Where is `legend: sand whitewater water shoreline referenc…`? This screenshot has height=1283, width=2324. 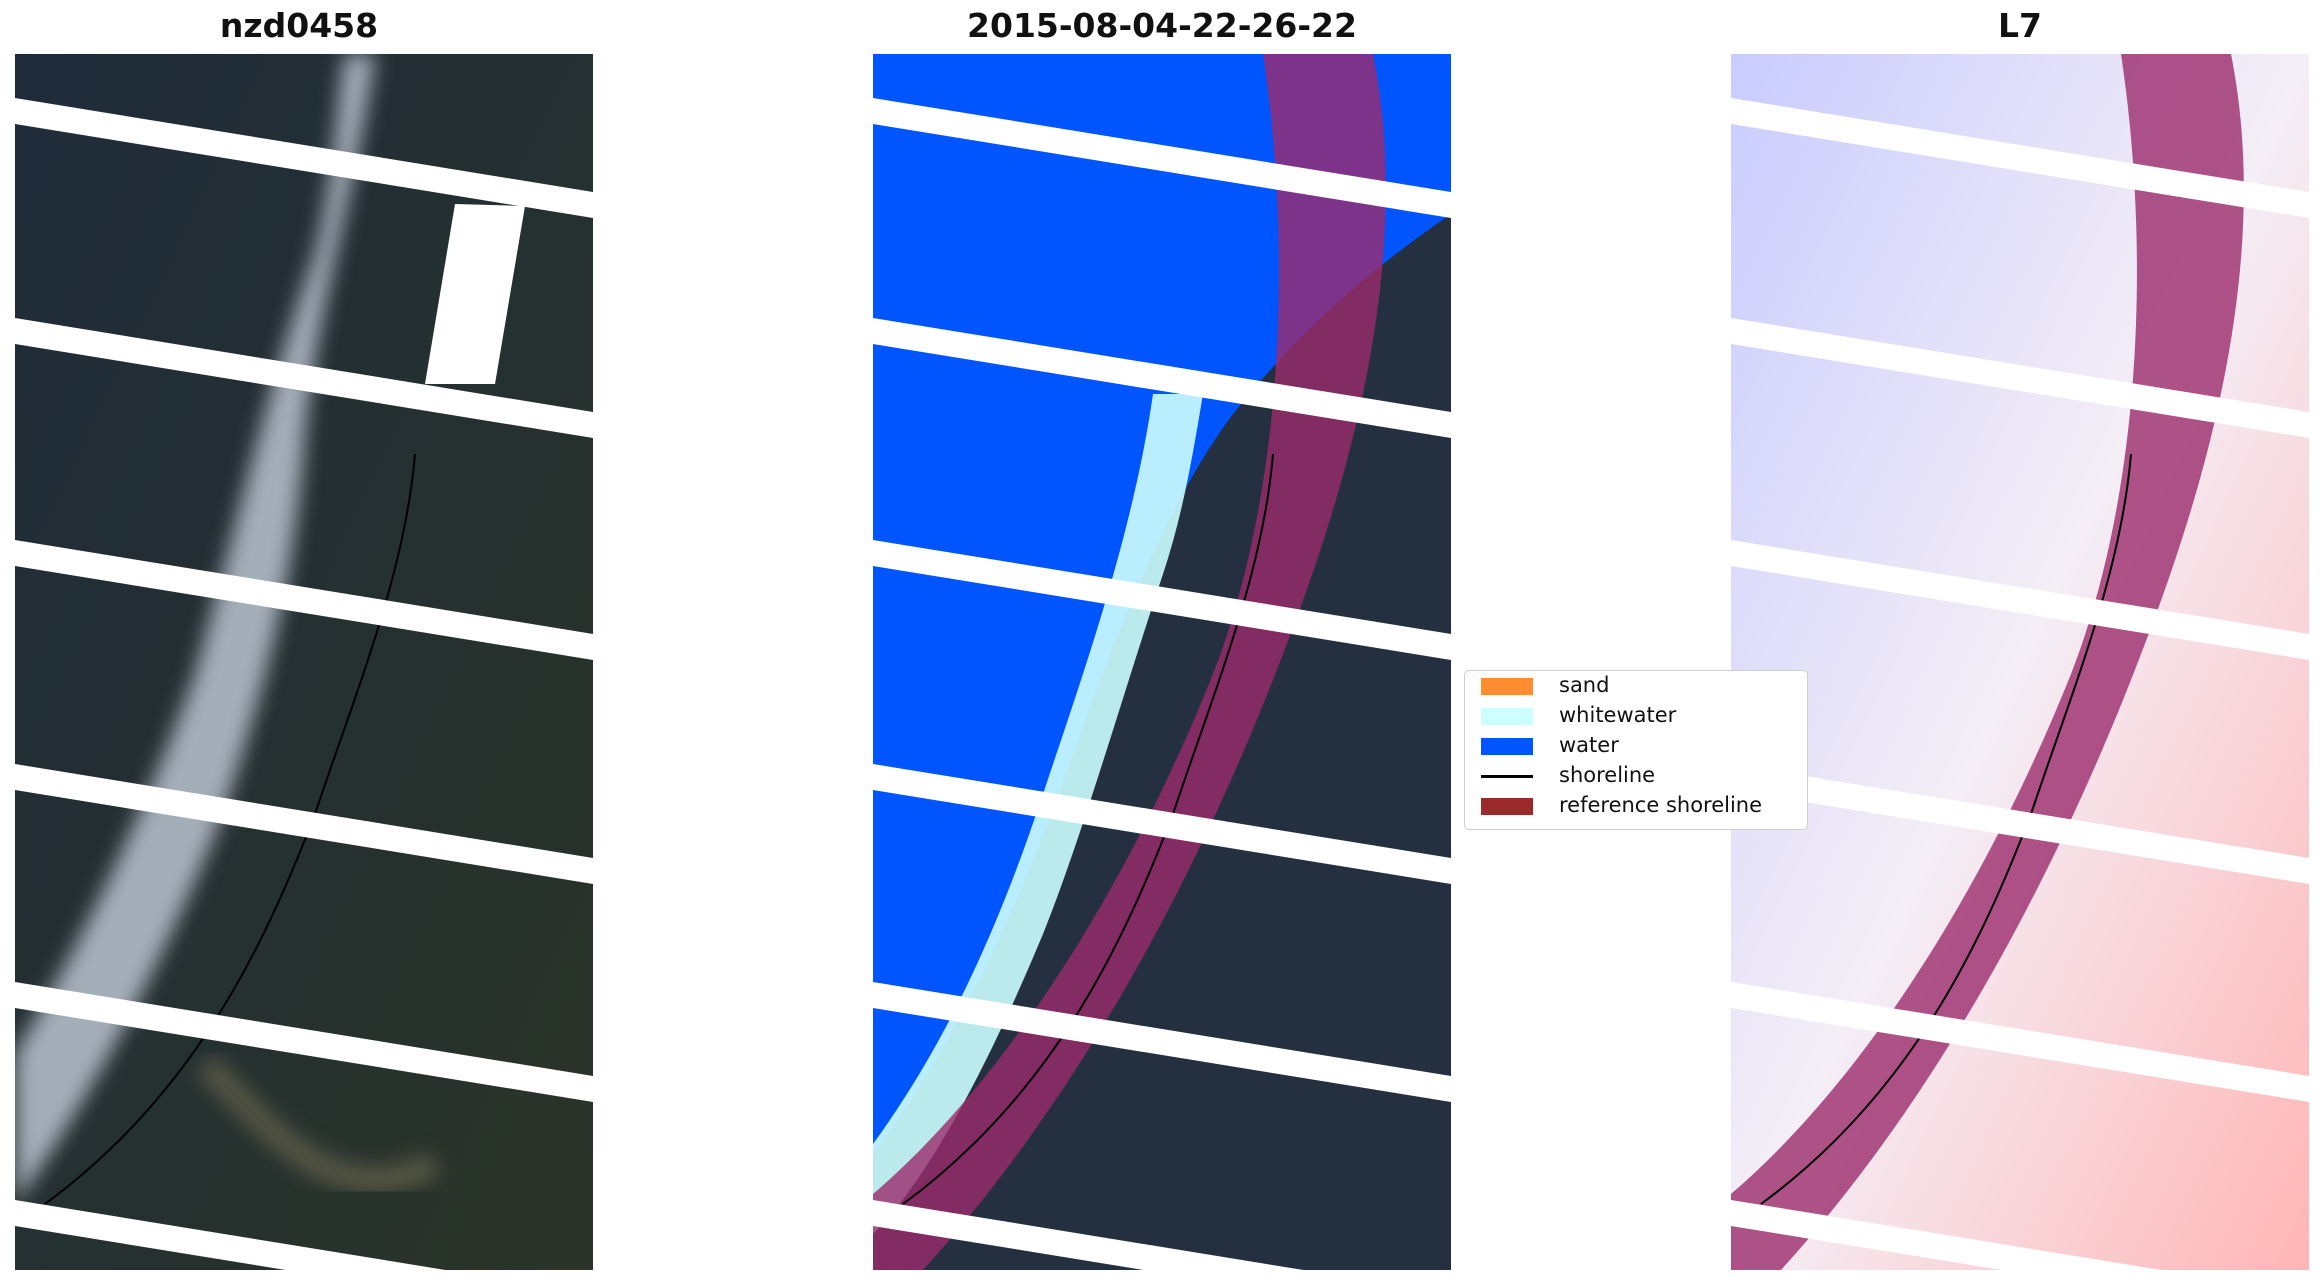 legend: sand whitewater water shoreline referenc… is located at coordinates (1636, 750).